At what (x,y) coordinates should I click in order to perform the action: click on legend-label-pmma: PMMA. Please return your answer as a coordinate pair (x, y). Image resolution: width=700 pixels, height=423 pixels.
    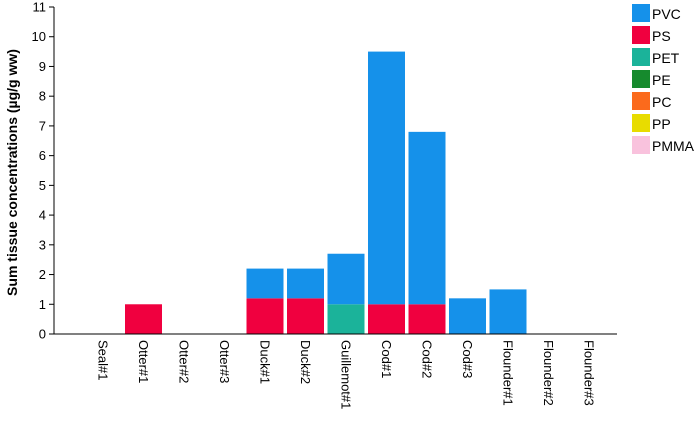
    Looking at the image, I should click on (673, 146).